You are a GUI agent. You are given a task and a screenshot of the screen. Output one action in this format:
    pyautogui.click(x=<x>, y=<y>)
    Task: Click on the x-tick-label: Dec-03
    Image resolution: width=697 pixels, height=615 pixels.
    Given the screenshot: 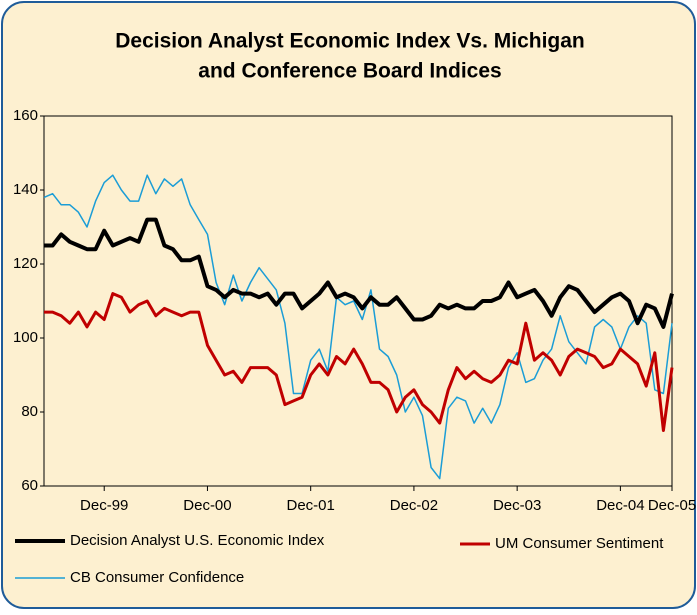 What is the action you would take?
    pyautogui.click(x=517, y=505)
    